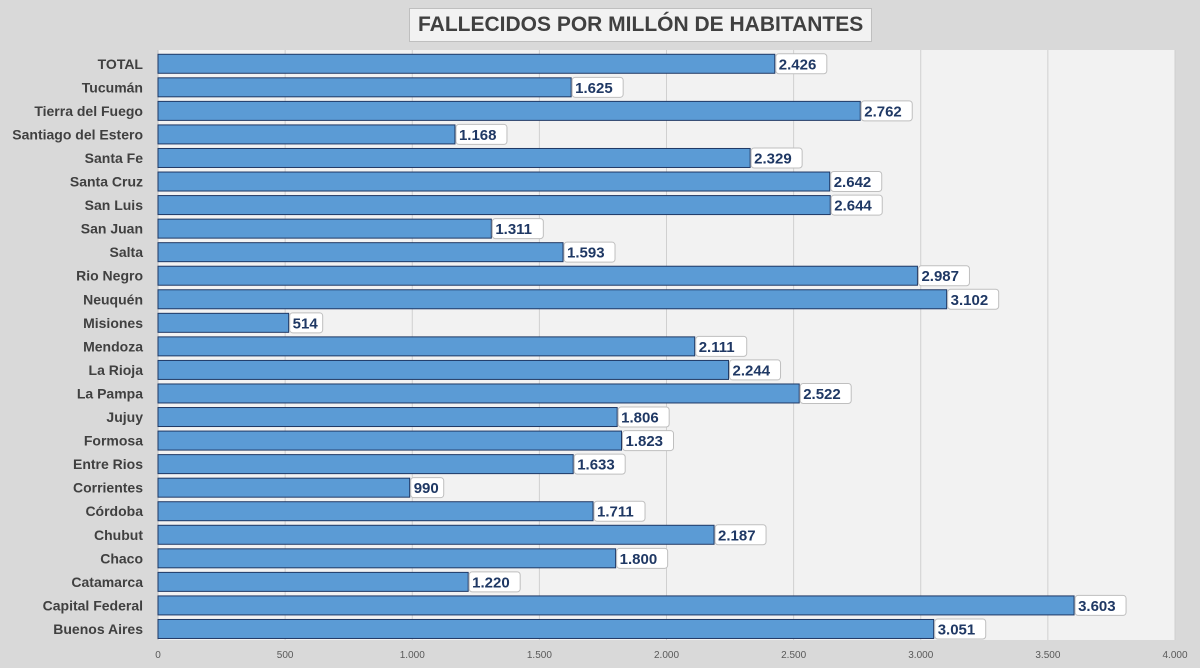 The image size is (1200, 668). Describe the element at coordinates (853, 182) in the screenshot. I see `data-label: 2.642` at that location.